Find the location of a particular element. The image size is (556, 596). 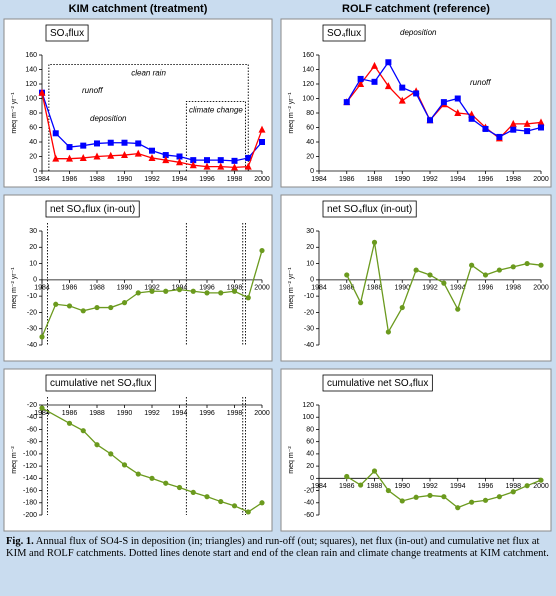

y-tick-label: -100 is located at coordinates (30, 454).